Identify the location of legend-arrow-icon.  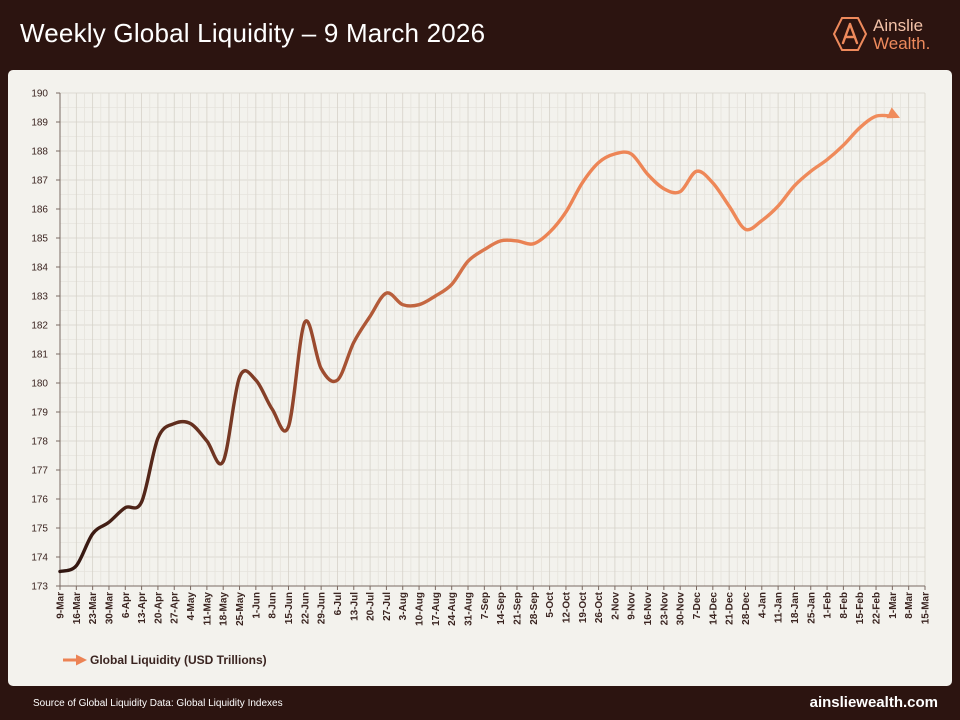
(75, 660).